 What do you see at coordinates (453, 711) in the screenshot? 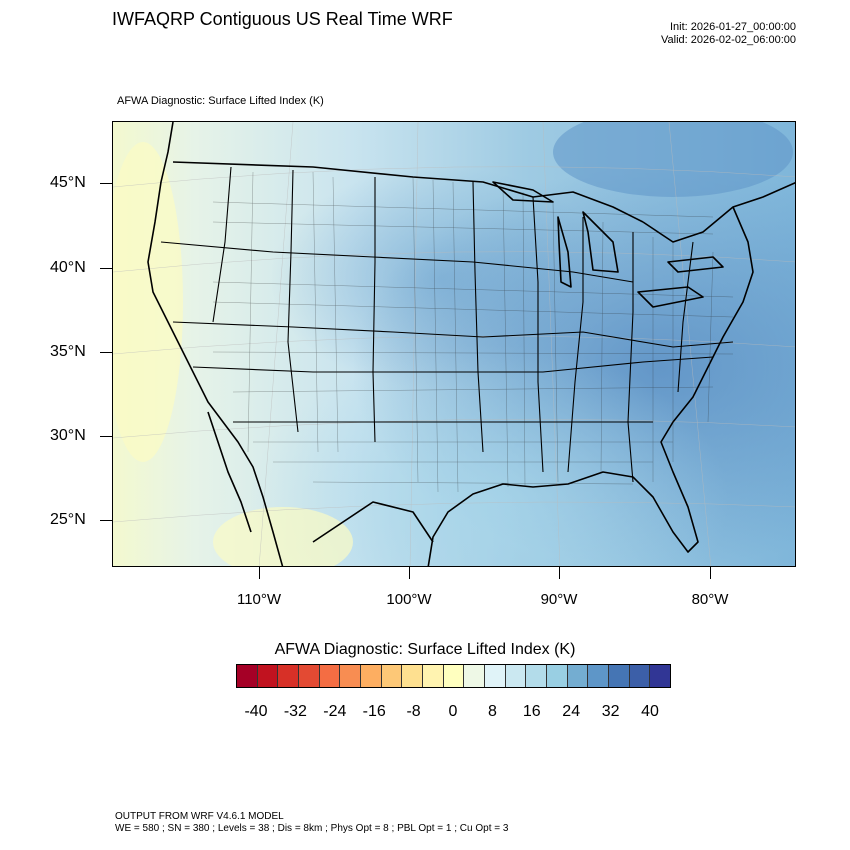
I see `colorbar-label: 0` at bounding box center [453, 711].